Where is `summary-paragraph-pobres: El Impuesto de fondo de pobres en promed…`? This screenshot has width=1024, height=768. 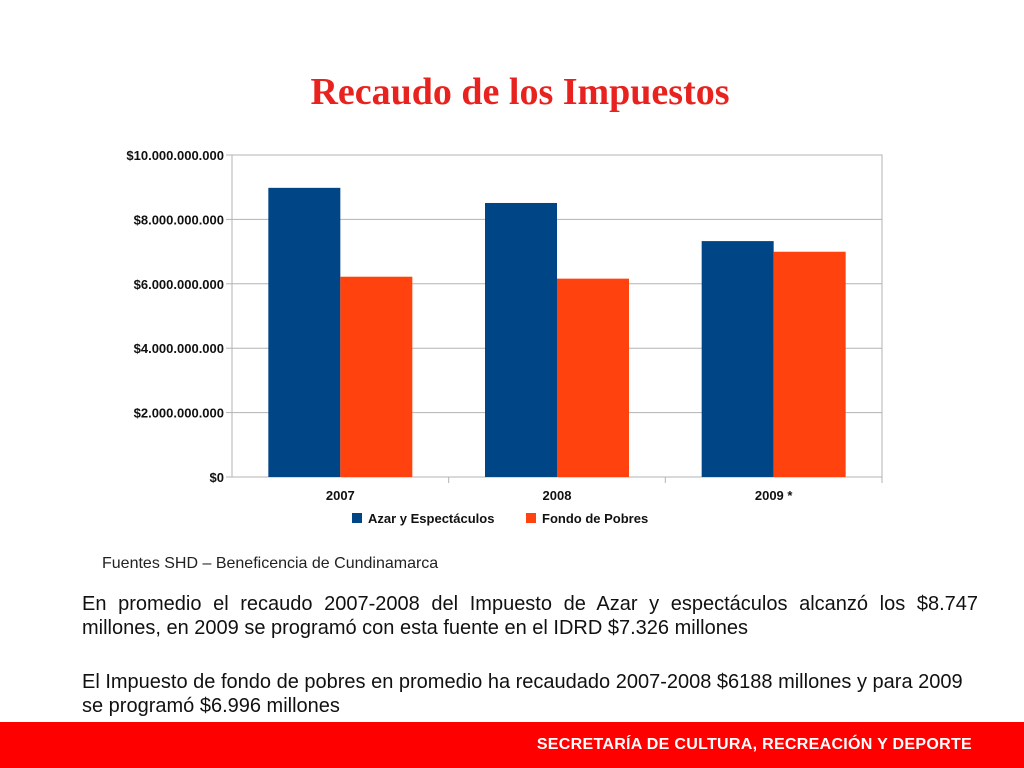 summary-paragraph-pobres: El Impuesto de fondo de pobres en promed… is located at coordinates (522, 694).